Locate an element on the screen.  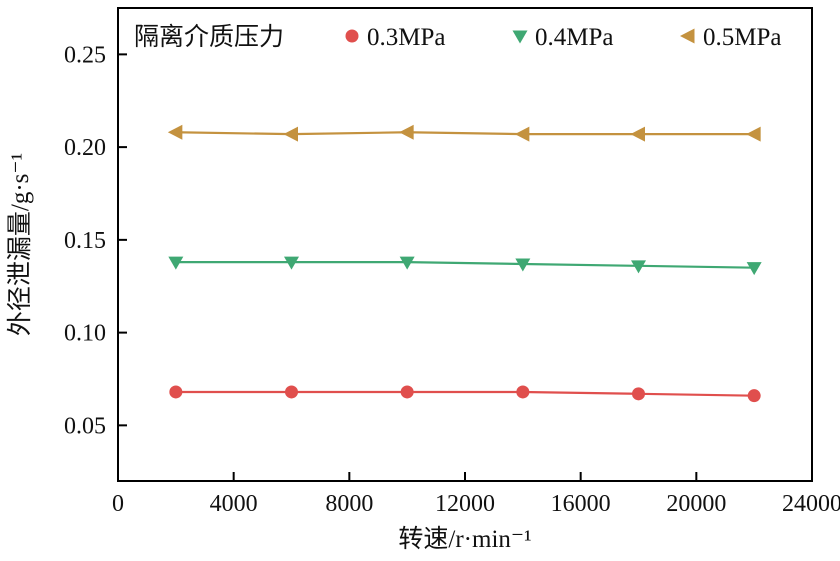
x-tick-label: 16000 is located at coordinates (581, 504).